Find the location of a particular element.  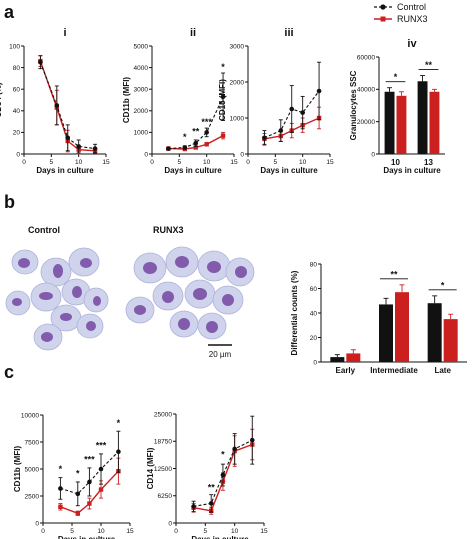

micrograph-label-control: Control is located at coordinates (44, 230).